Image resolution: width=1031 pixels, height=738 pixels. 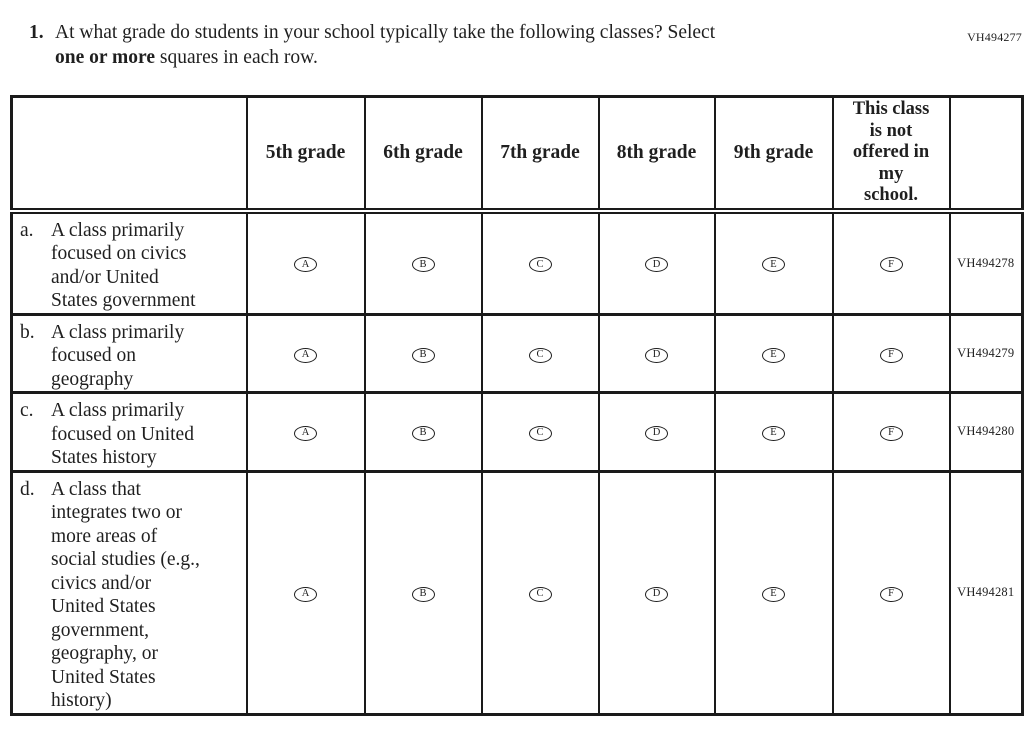 I want to click on answer-bubble-d-F: F, so click(x=891, y=594).